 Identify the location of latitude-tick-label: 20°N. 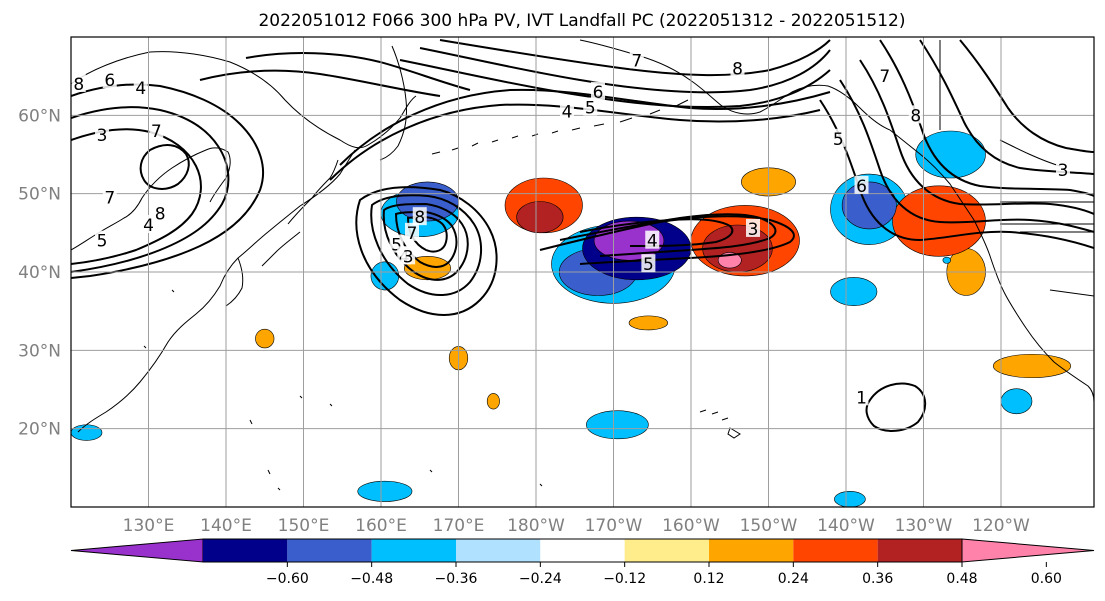
(39, 430).